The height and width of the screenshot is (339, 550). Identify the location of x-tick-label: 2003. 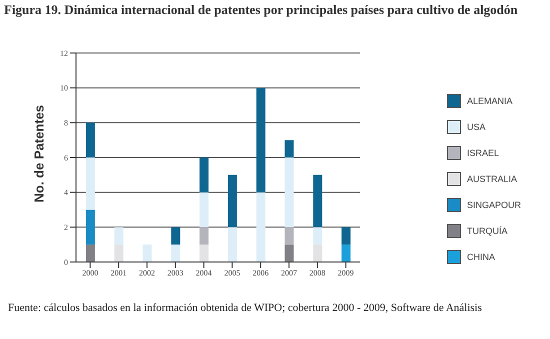
(175, 273).